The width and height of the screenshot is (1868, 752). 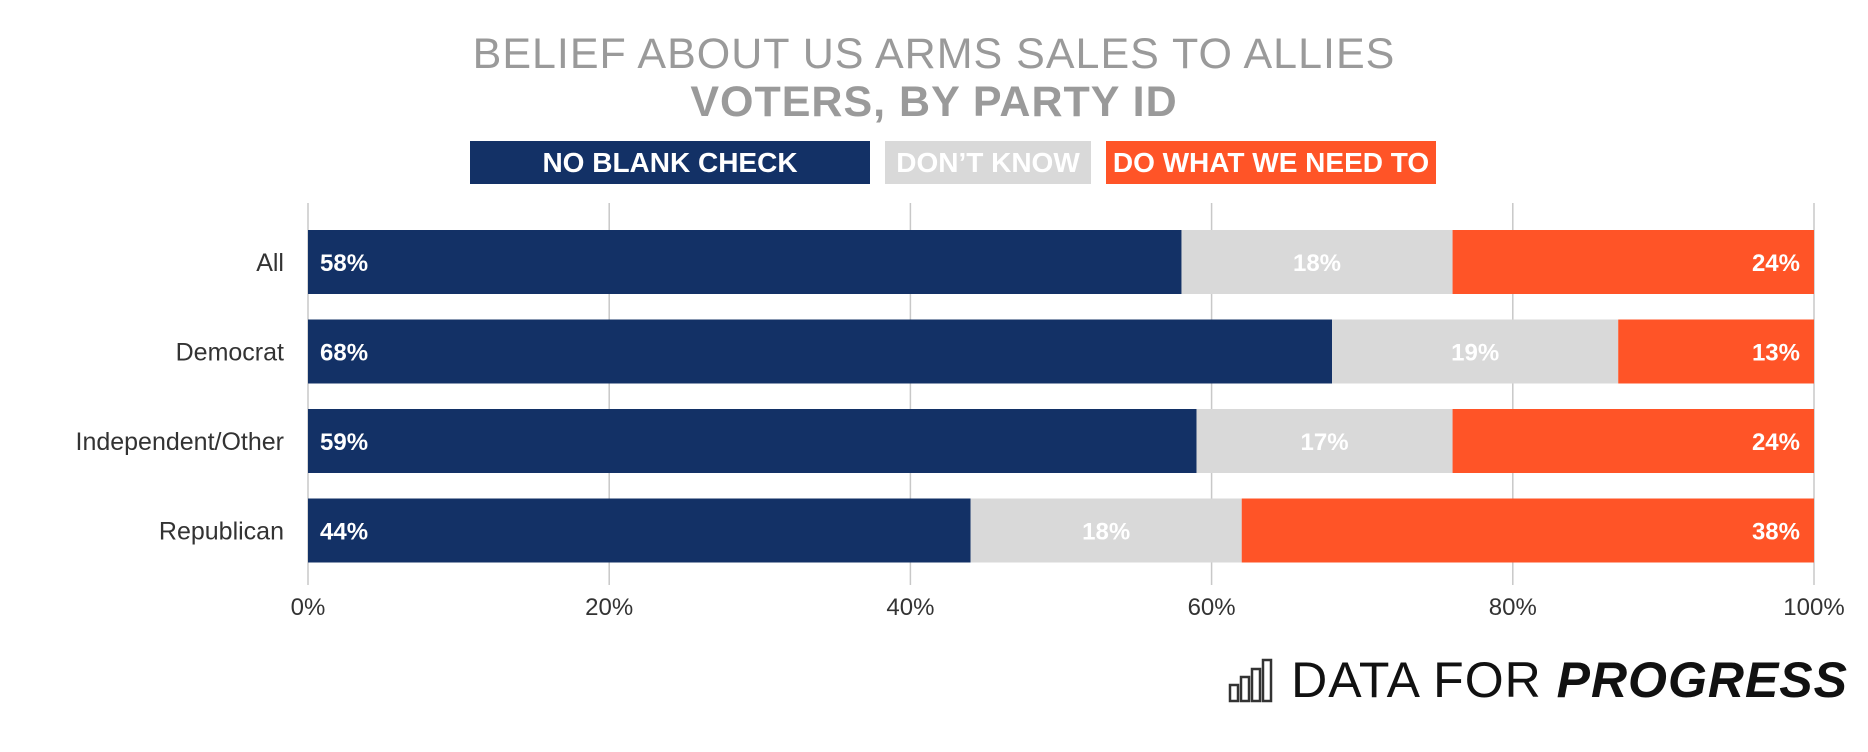 What do you see at coordinates (934, 54) in the screenshot?
I see `chart-title: BELIEF ABOUT US ARMS SALES TO ALLIES` at bounding box center [934, 54].